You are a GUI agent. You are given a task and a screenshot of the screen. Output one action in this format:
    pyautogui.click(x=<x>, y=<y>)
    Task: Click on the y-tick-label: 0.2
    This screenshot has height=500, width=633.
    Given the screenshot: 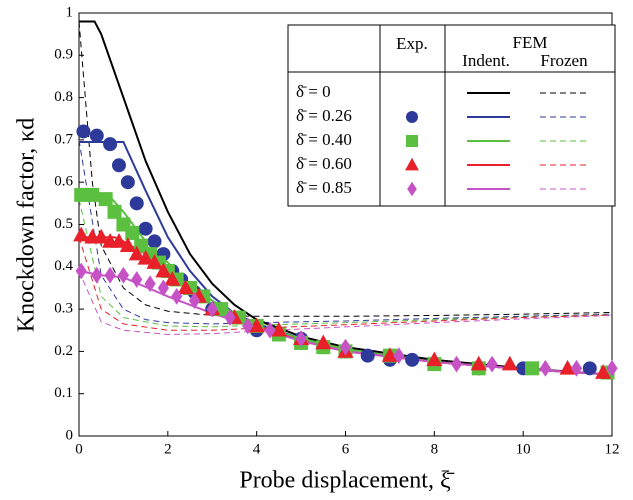 What is the action you would take?
    pyautogui.click(x=63, y=351)
    